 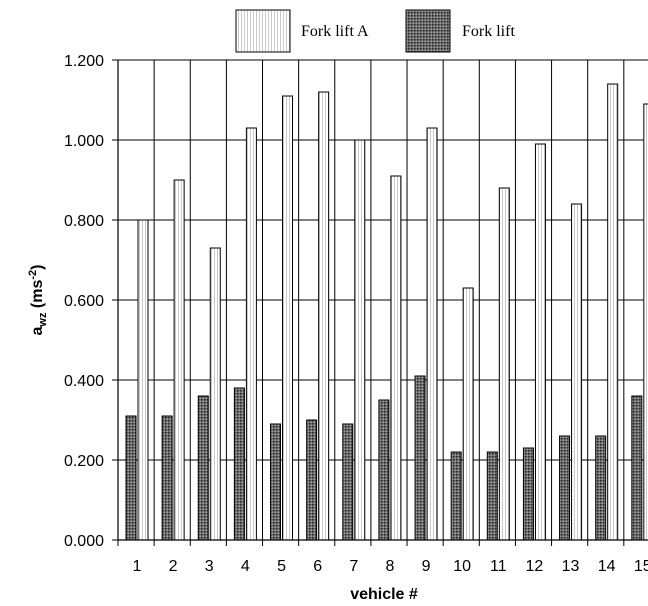 I want to click on y-axis-title-superscript: -2, so click(x=33, y=275).